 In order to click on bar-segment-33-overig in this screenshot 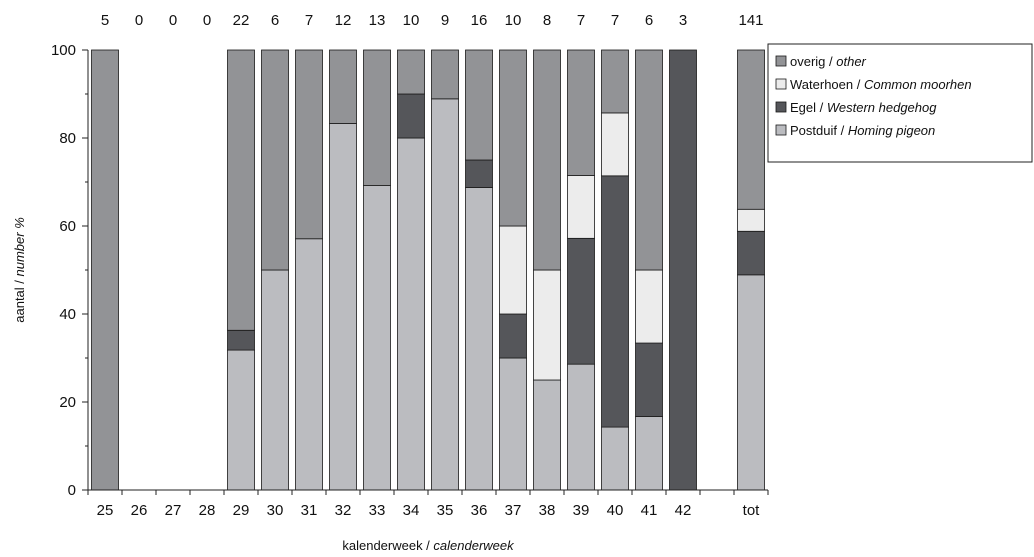, I will do `click(377, 117)`.